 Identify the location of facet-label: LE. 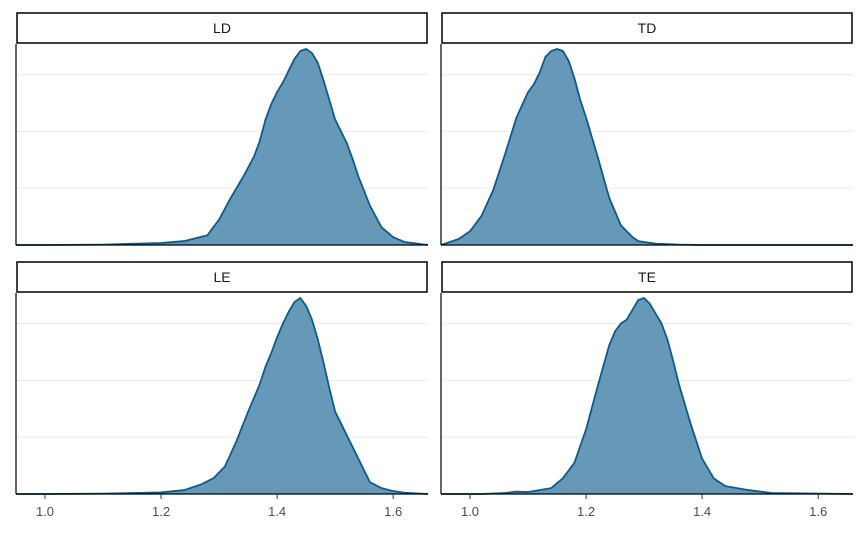
(221, 277).